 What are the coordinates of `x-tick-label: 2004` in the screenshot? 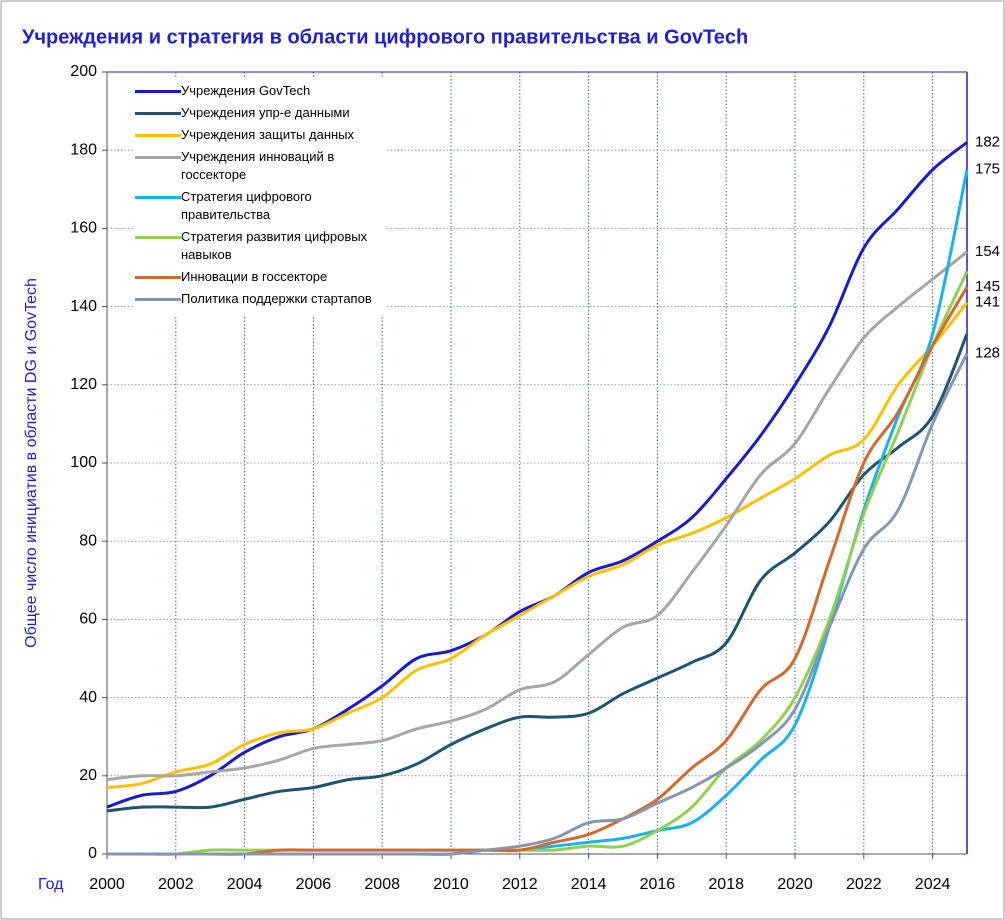 It's located at (245, 884).